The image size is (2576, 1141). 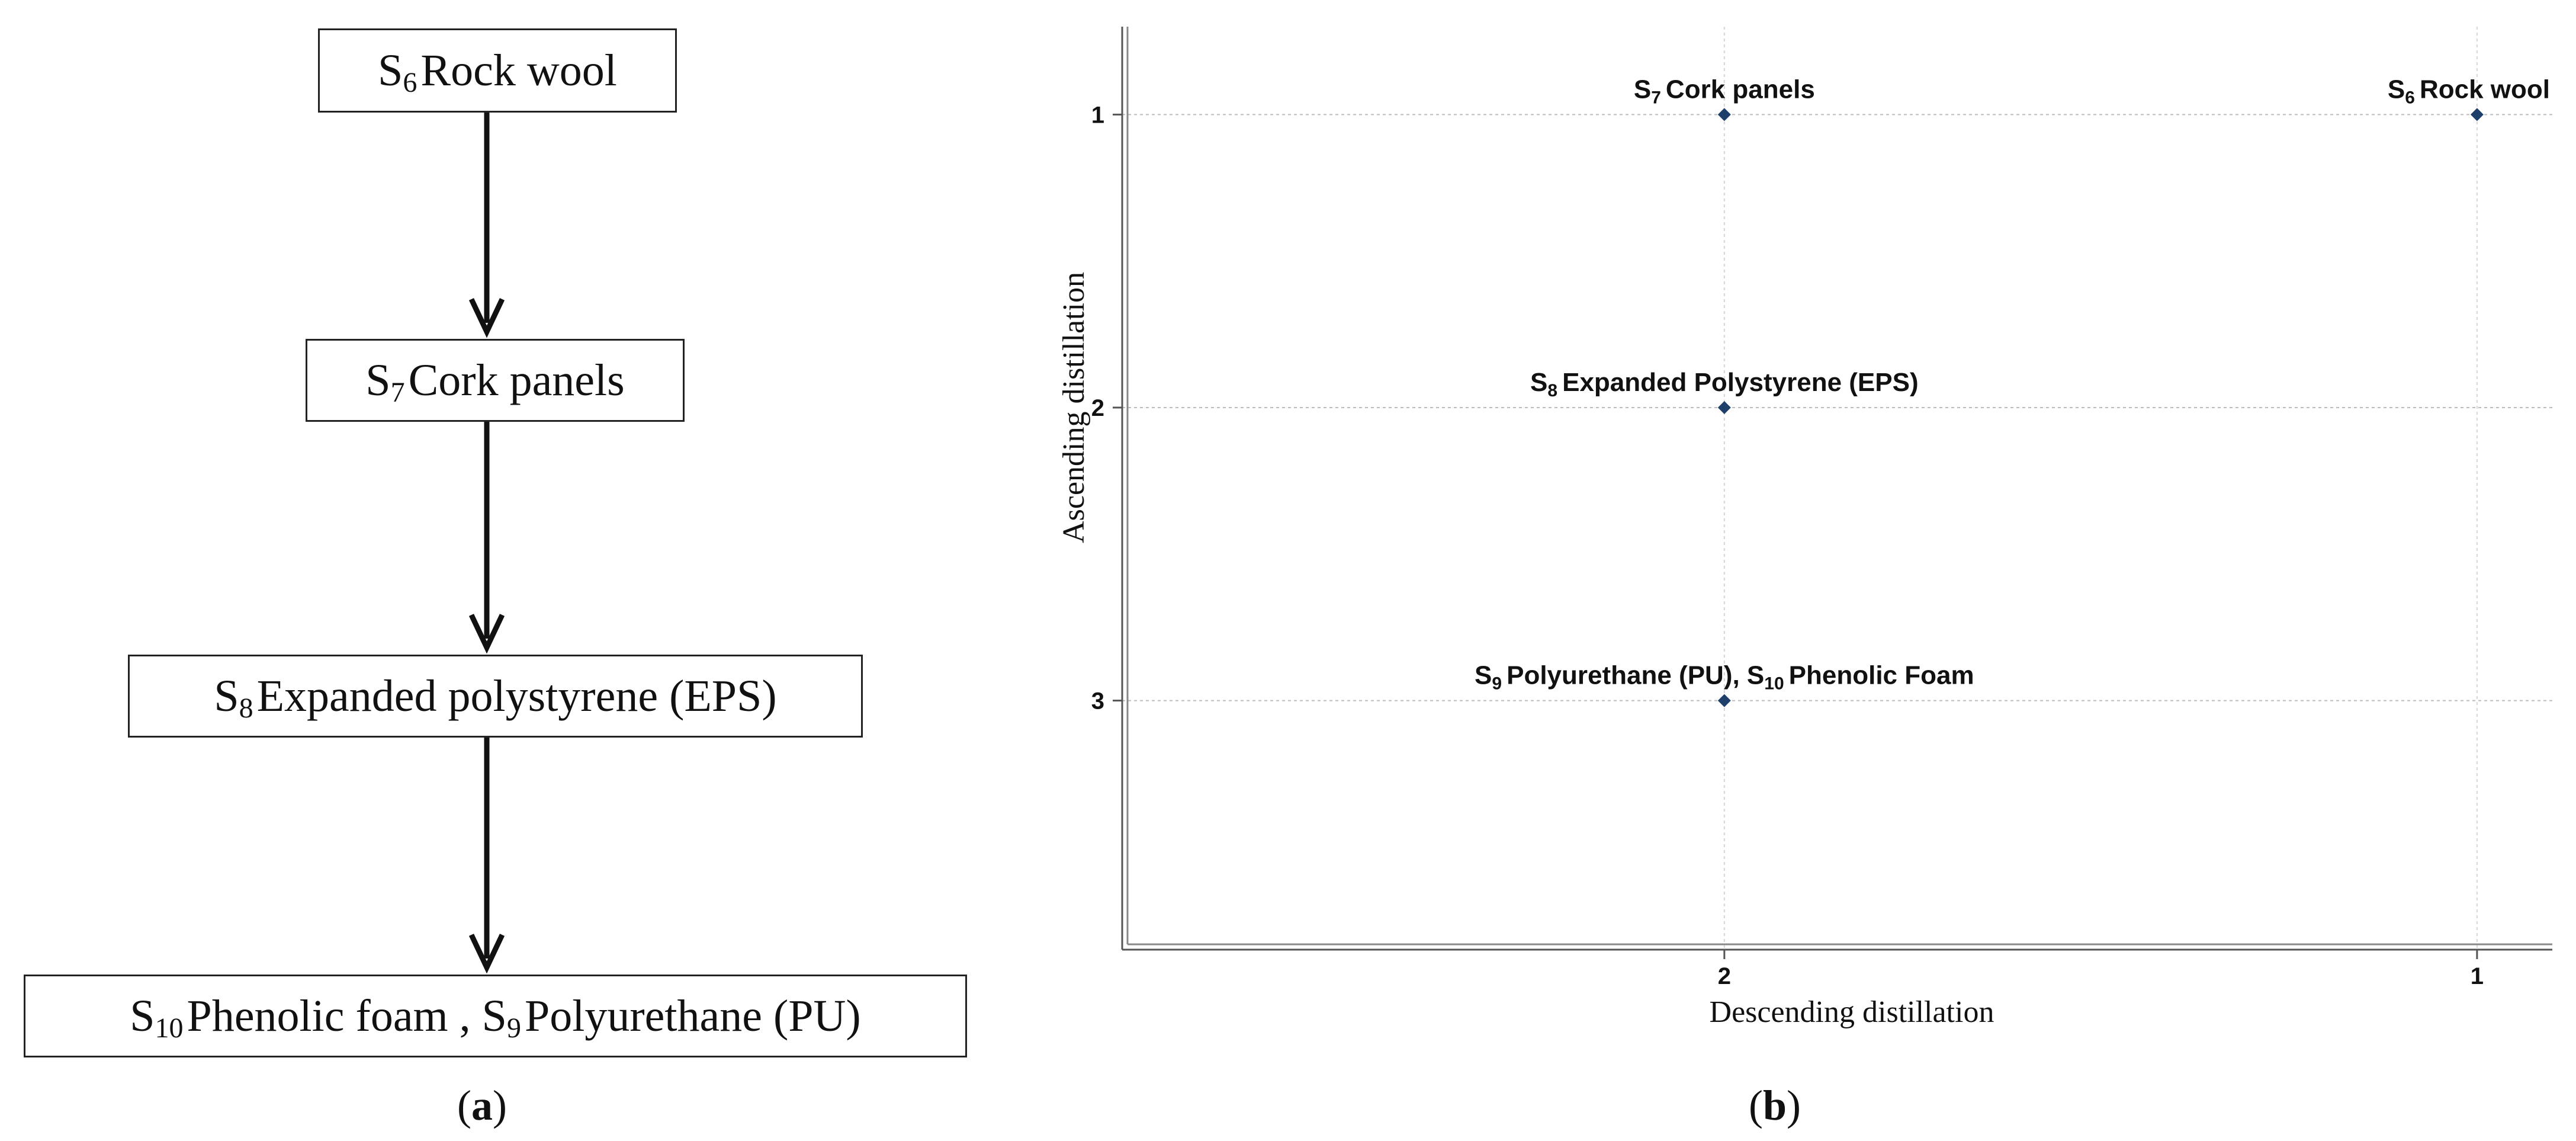 What do you see at coordinates (692, 1016) in the screenshot?
I see `node-text-part: Polyurethane (PU)` at bounding box center [692, 1016].